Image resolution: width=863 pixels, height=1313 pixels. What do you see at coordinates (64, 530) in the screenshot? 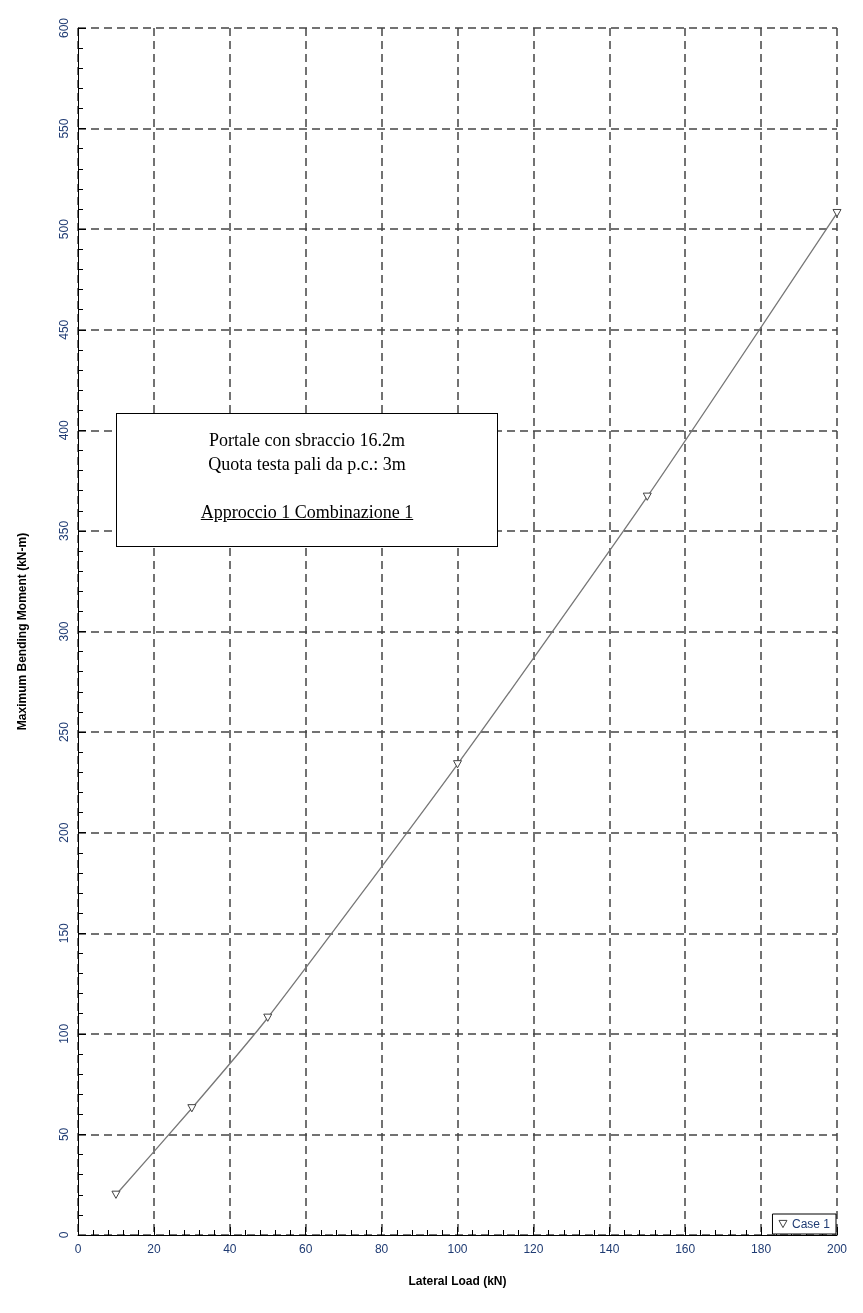
I see `y-tick-label: 350` at bounding box center [64, 530].